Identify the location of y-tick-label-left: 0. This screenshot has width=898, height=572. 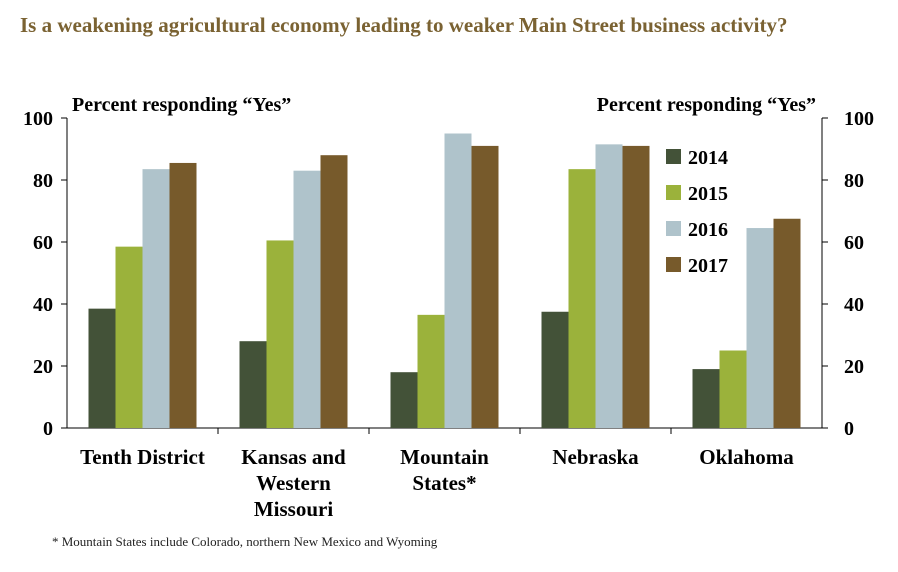
(48, 429).